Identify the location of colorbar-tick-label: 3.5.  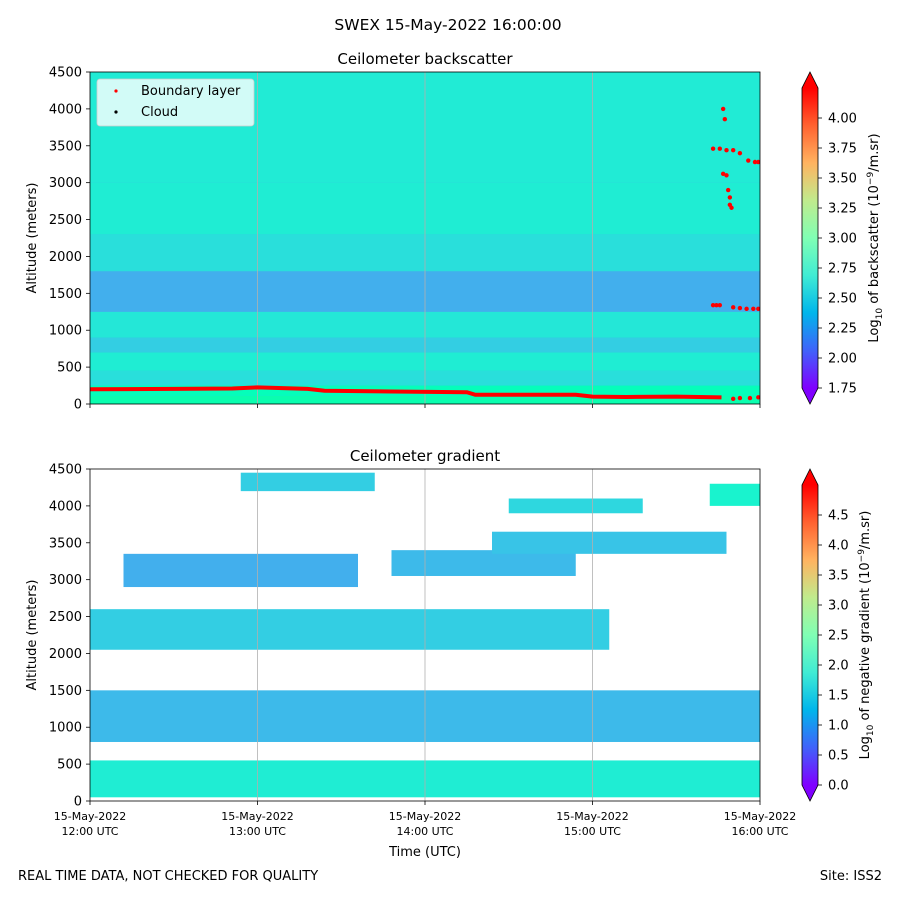
(838, 576).